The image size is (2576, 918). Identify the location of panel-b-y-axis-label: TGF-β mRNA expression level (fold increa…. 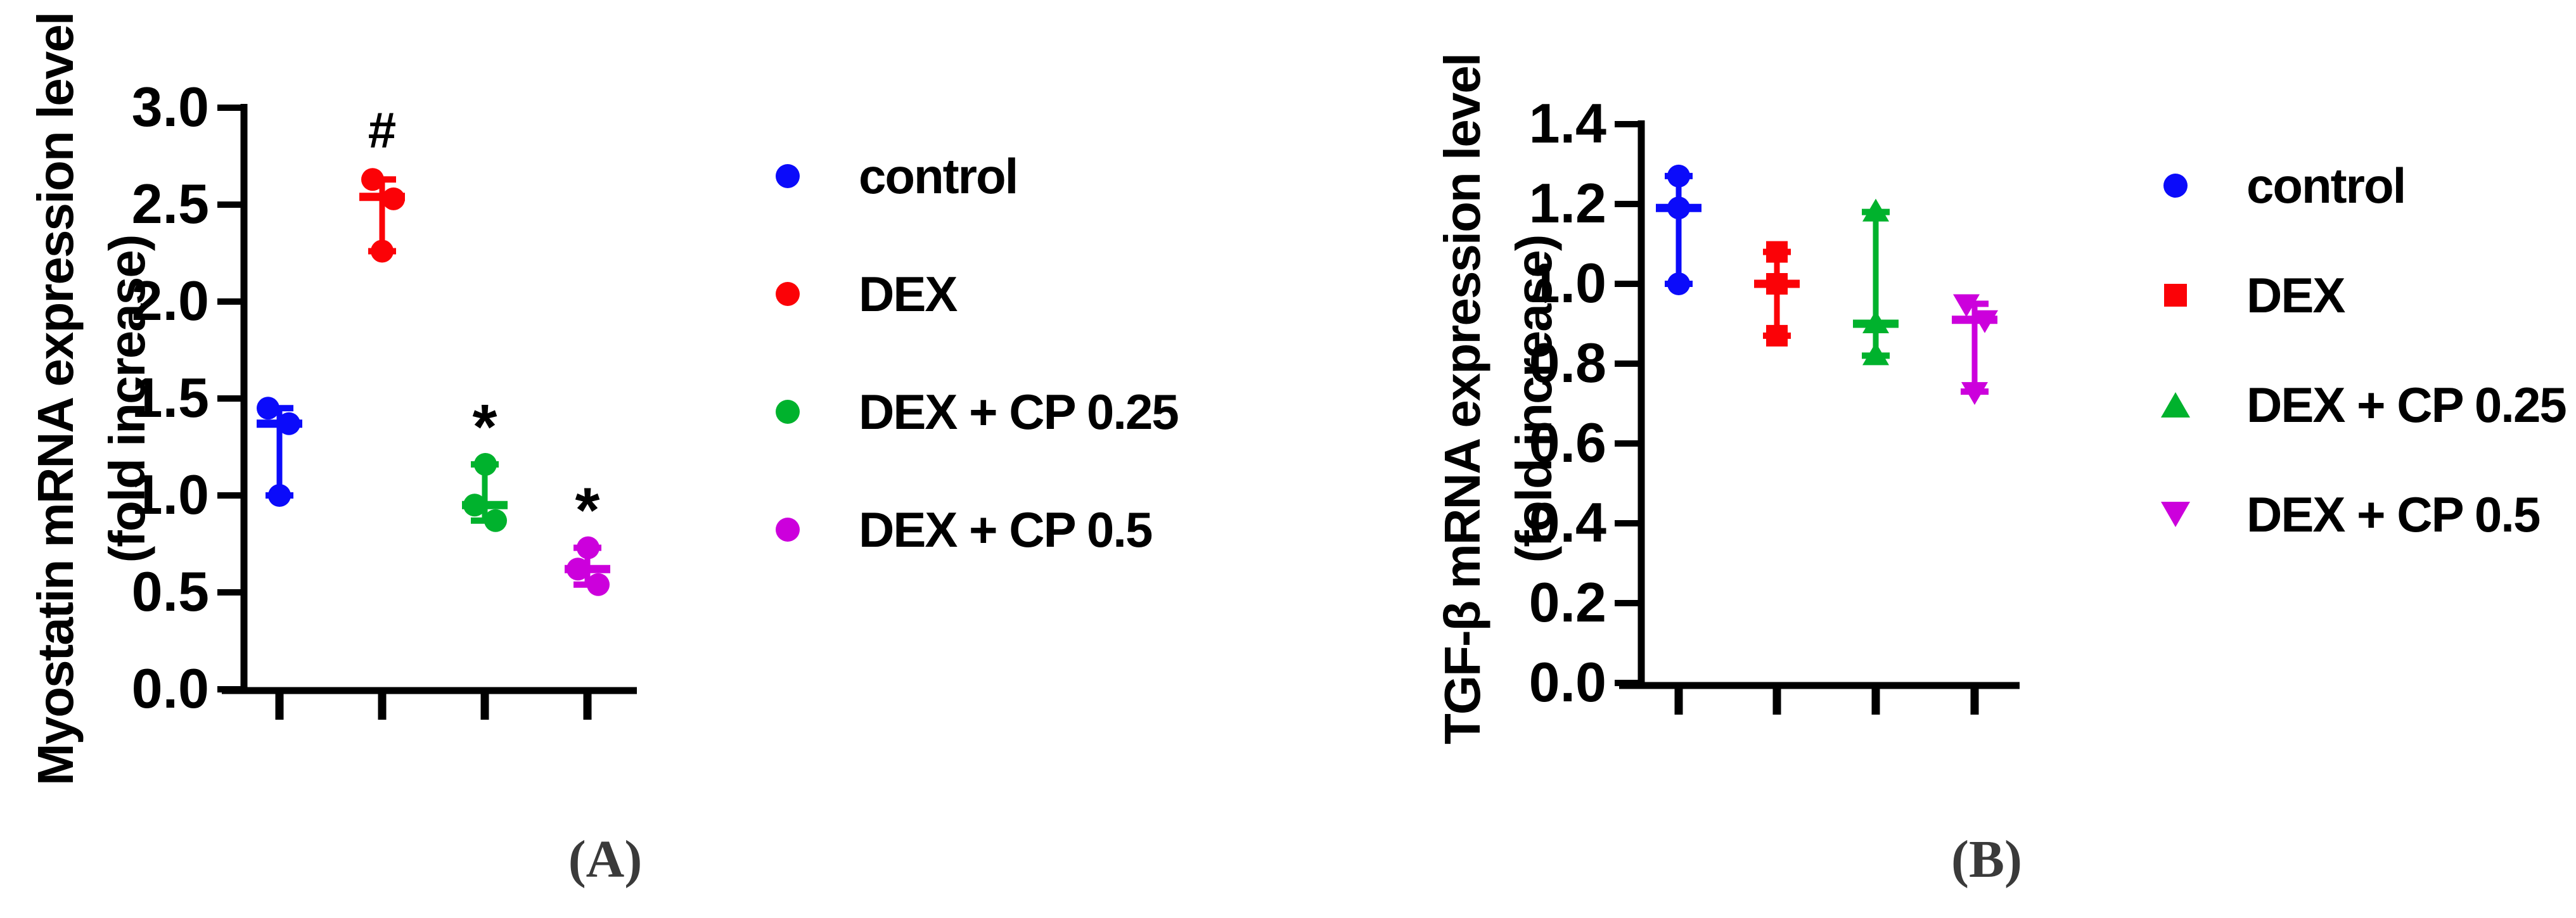
(1498, 405).